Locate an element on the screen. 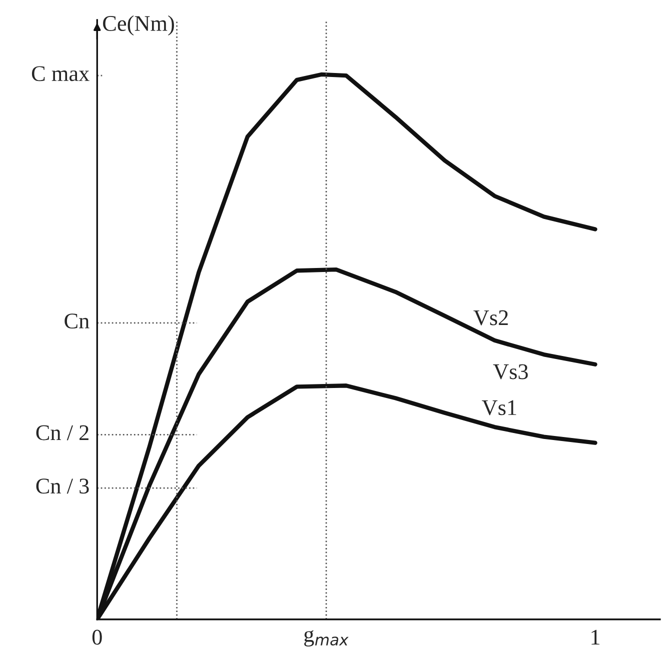 The height and width of the screenshot is (666, 670). annotation: Vs3 is located at coordinates (510, 372).